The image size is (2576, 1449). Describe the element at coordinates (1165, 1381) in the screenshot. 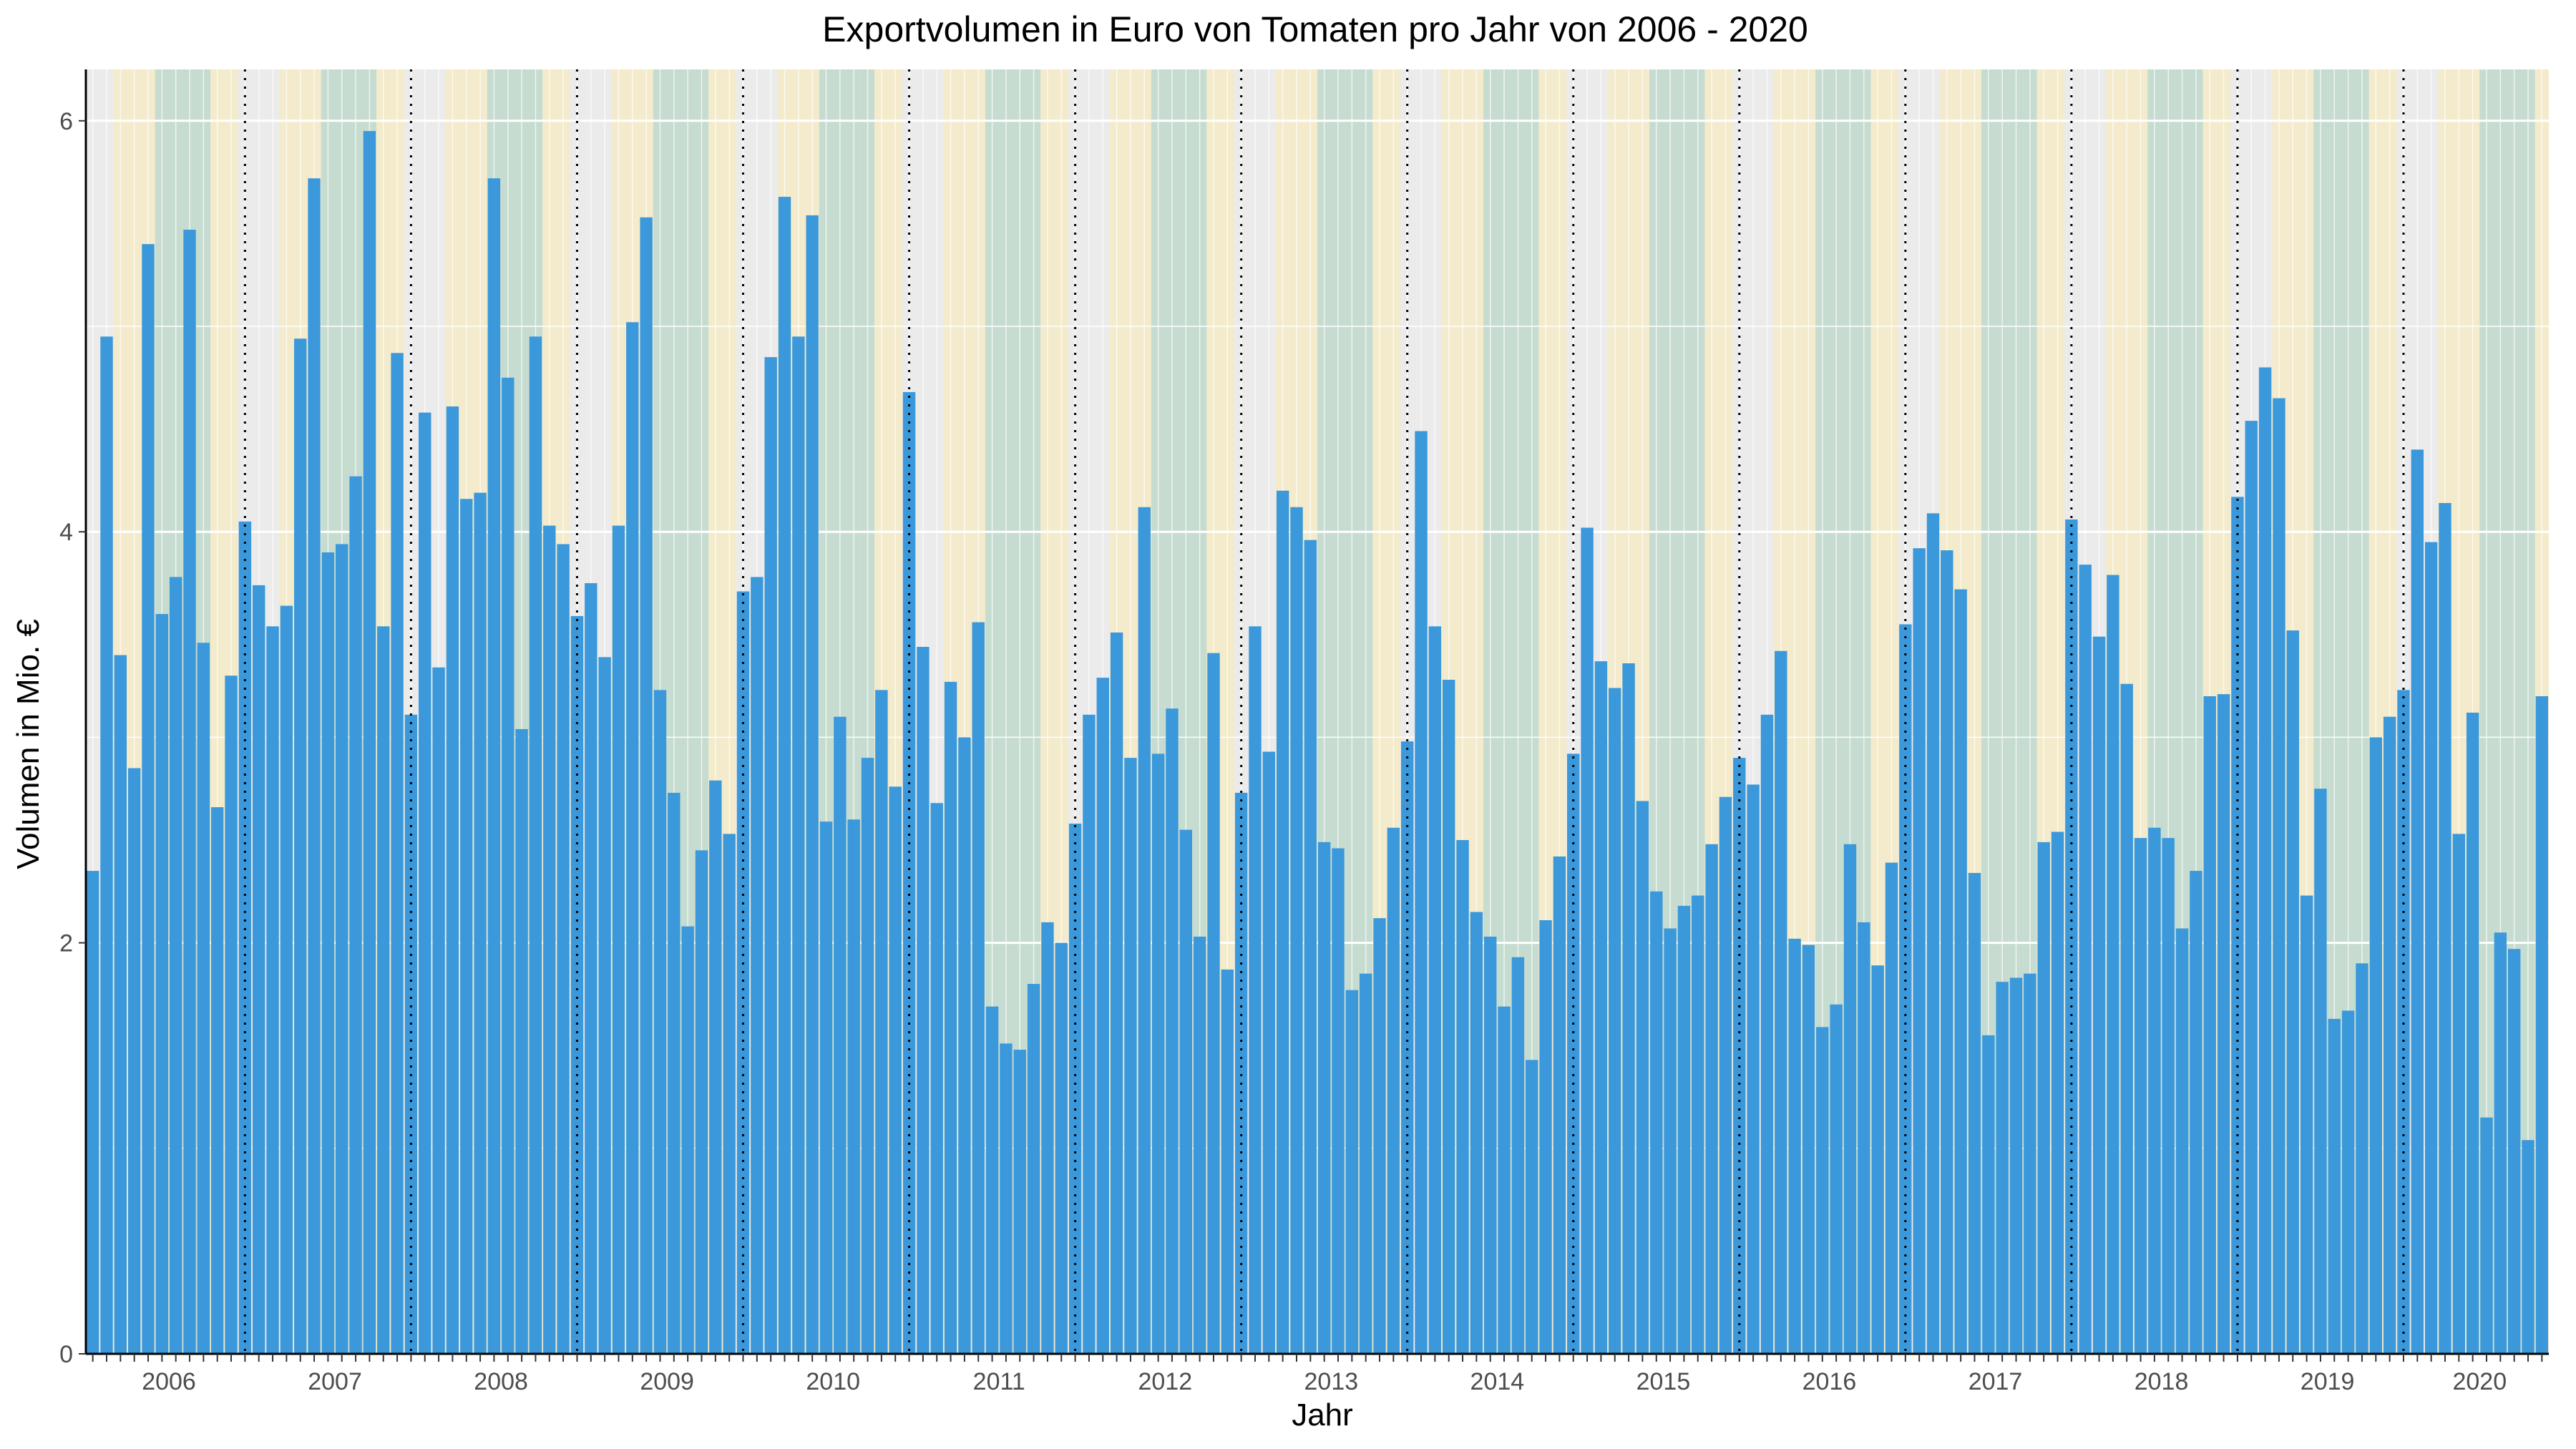

I see `x-tick-label: 2012` at that location.